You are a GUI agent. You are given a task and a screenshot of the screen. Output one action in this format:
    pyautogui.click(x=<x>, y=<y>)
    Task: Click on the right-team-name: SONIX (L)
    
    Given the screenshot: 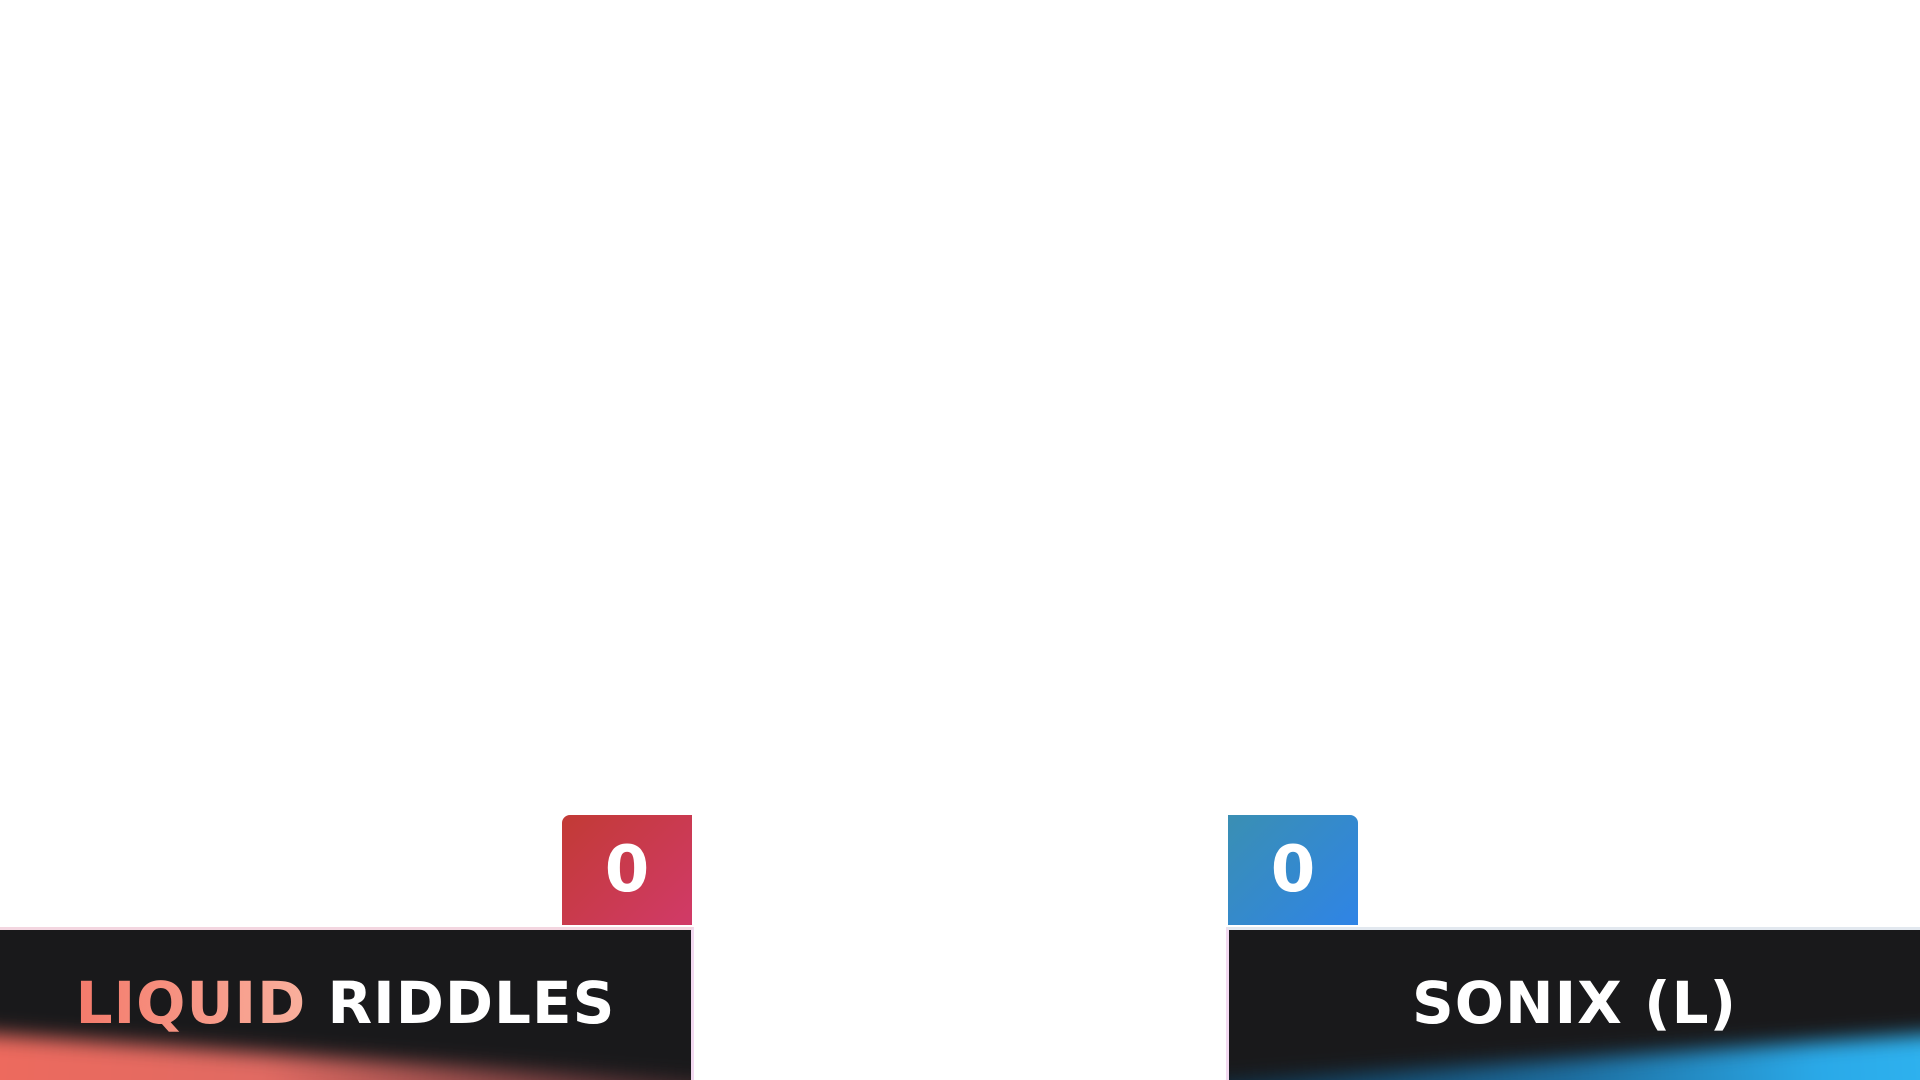 What is the action you would take?
    pyautogui.click(x=1574, y=1003)
    